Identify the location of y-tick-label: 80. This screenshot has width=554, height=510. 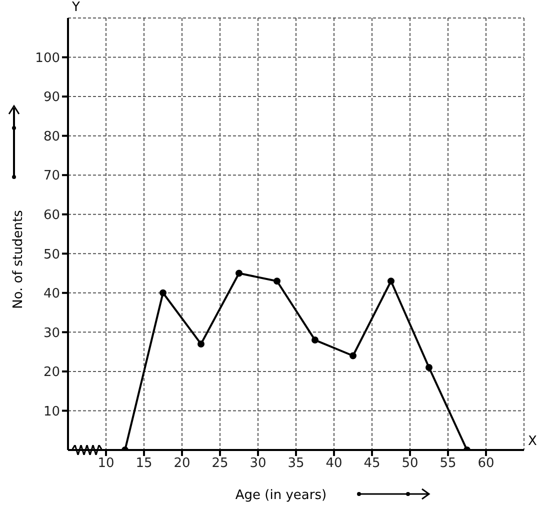
(51, 136).